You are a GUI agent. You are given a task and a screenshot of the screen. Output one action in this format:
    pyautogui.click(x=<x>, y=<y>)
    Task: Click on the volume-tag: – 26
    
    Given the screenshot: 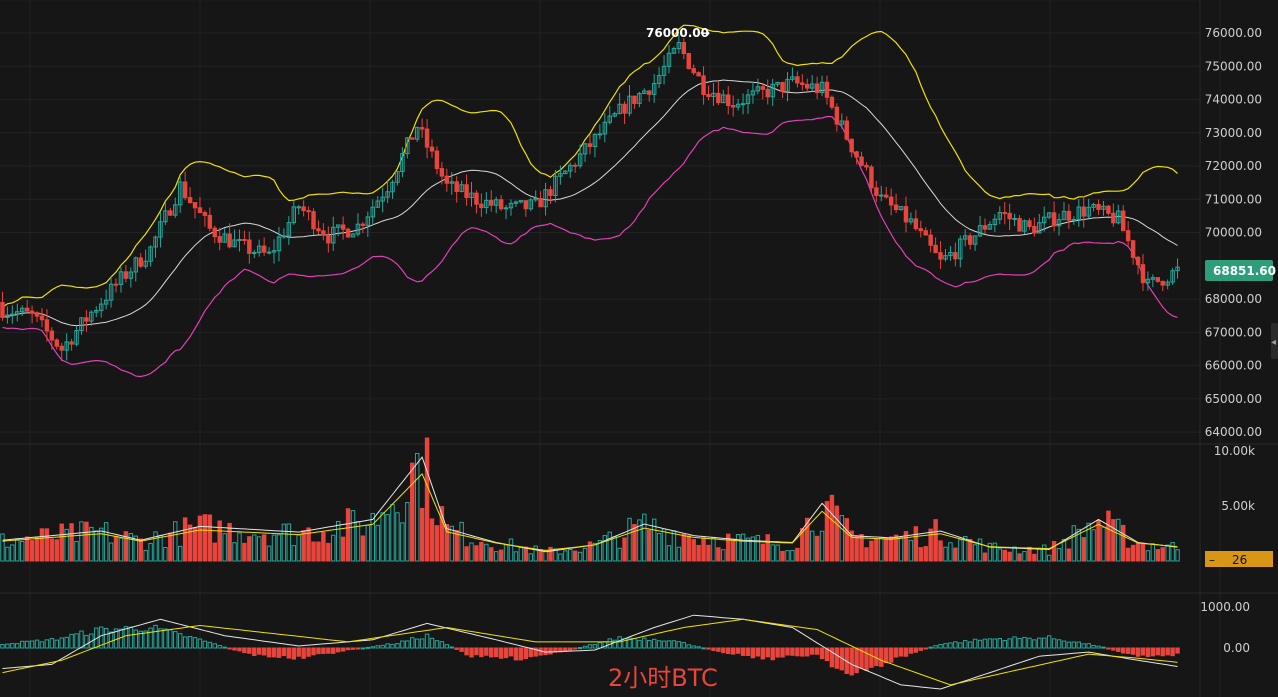 What is the action you would take?
    pyautogui.click(x=1239, y=559)
    